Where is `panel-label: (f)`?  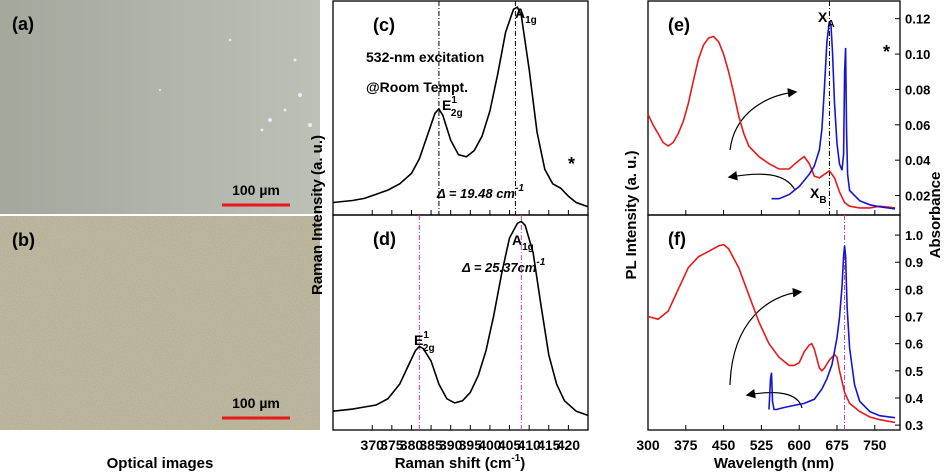
panel-label: (f) is located at coordinates (677, 239).